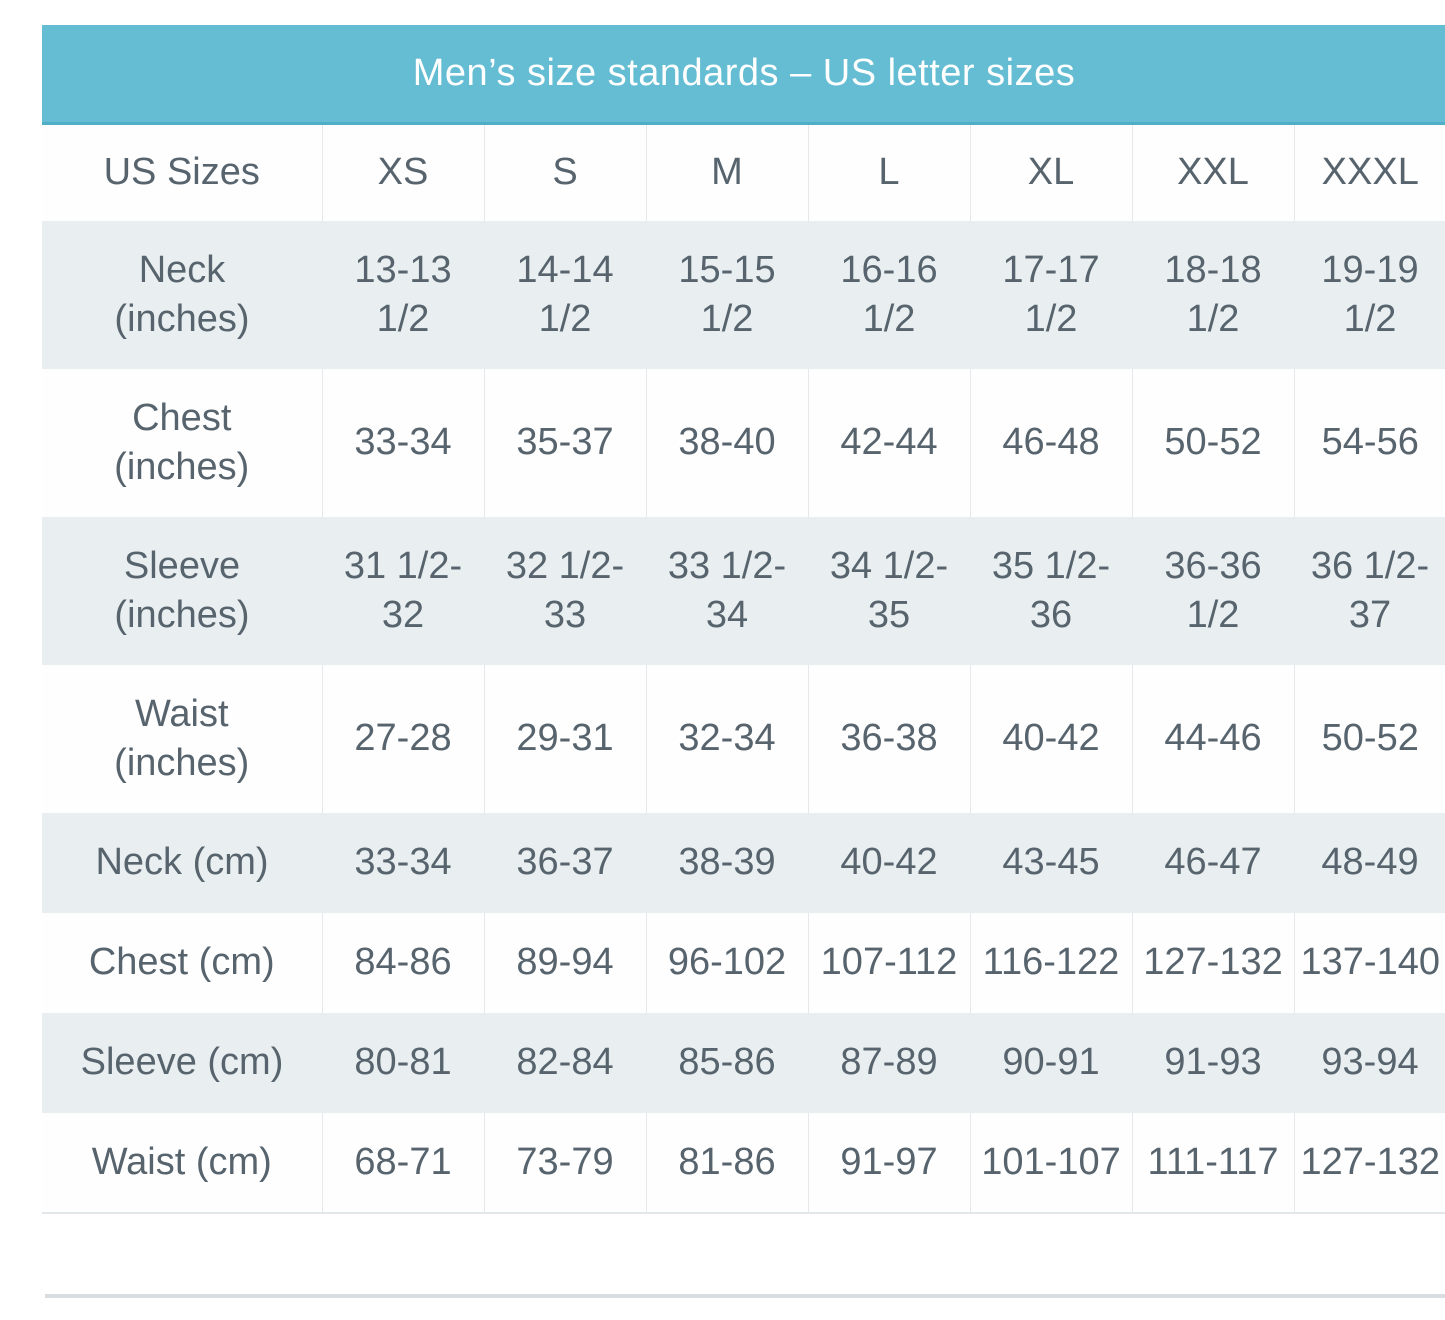  What do you see at coordinates (1051, 862) in the screenshot?
I see `cell: 43-45` at bounding box center [1051, 862].